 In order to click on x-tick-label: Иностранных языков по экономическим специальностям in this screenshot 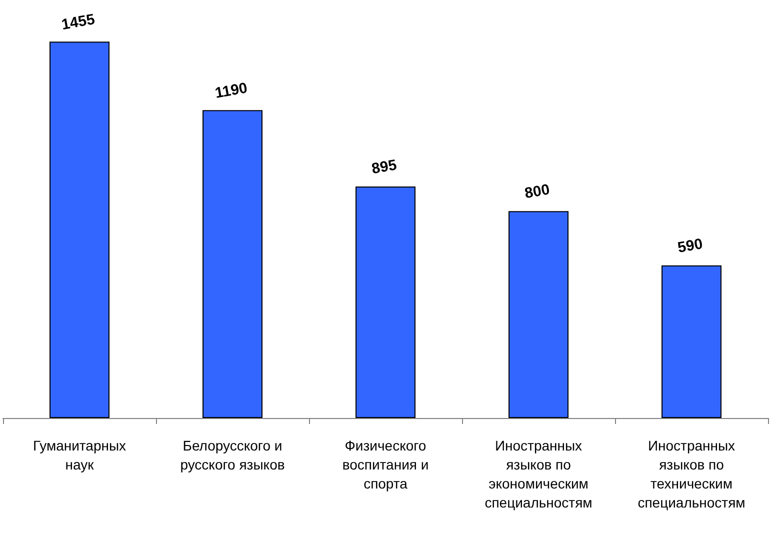, I will do `click(538, 474)`.